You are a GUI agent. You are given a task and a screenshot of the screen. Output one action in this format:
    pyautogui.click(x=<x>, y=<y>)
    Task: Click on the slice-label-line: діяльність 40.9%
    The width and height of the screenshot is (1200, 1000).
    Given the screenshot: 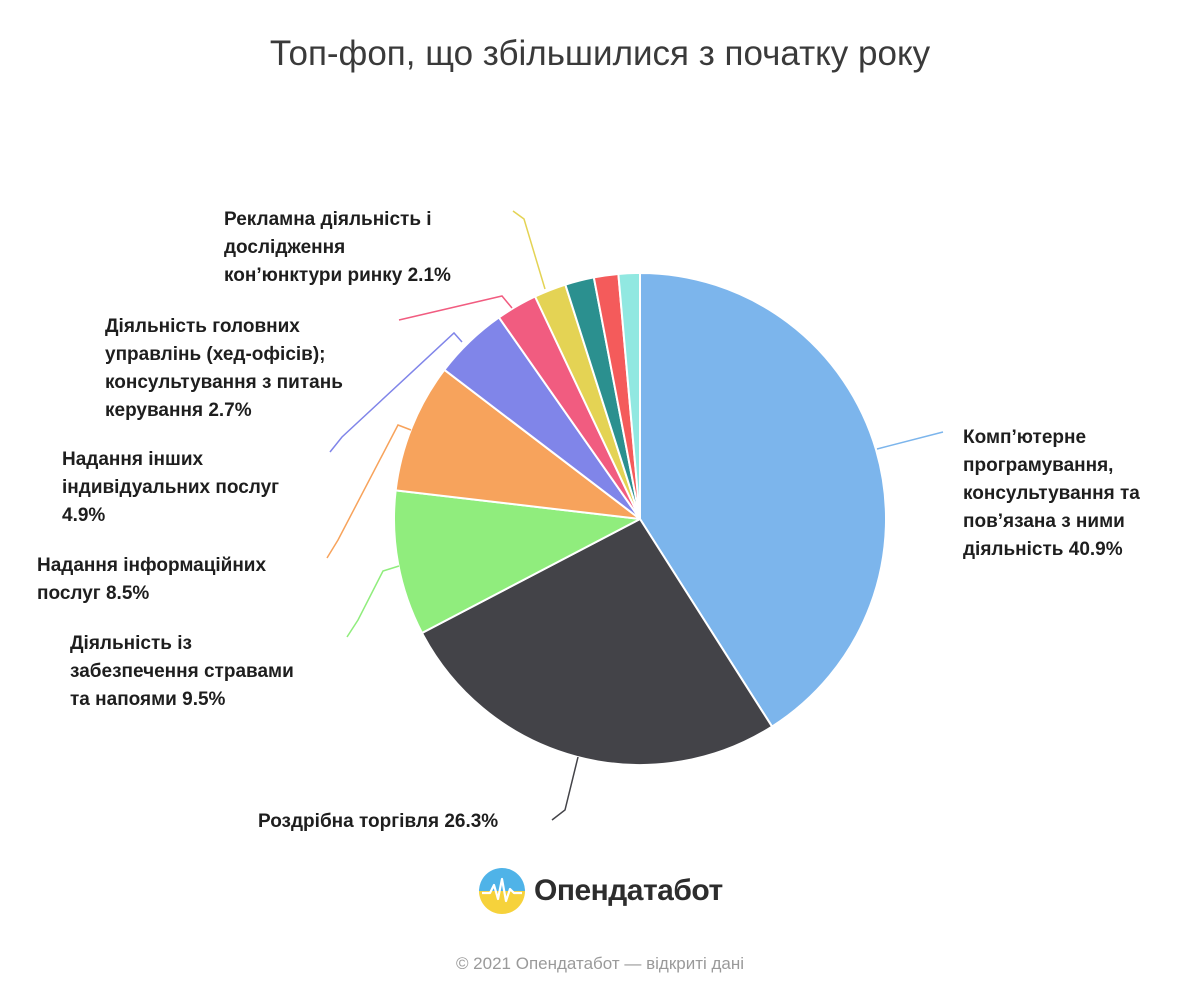 What is the action you would take?
    pyautogui.click(x=1043, y=549)
    